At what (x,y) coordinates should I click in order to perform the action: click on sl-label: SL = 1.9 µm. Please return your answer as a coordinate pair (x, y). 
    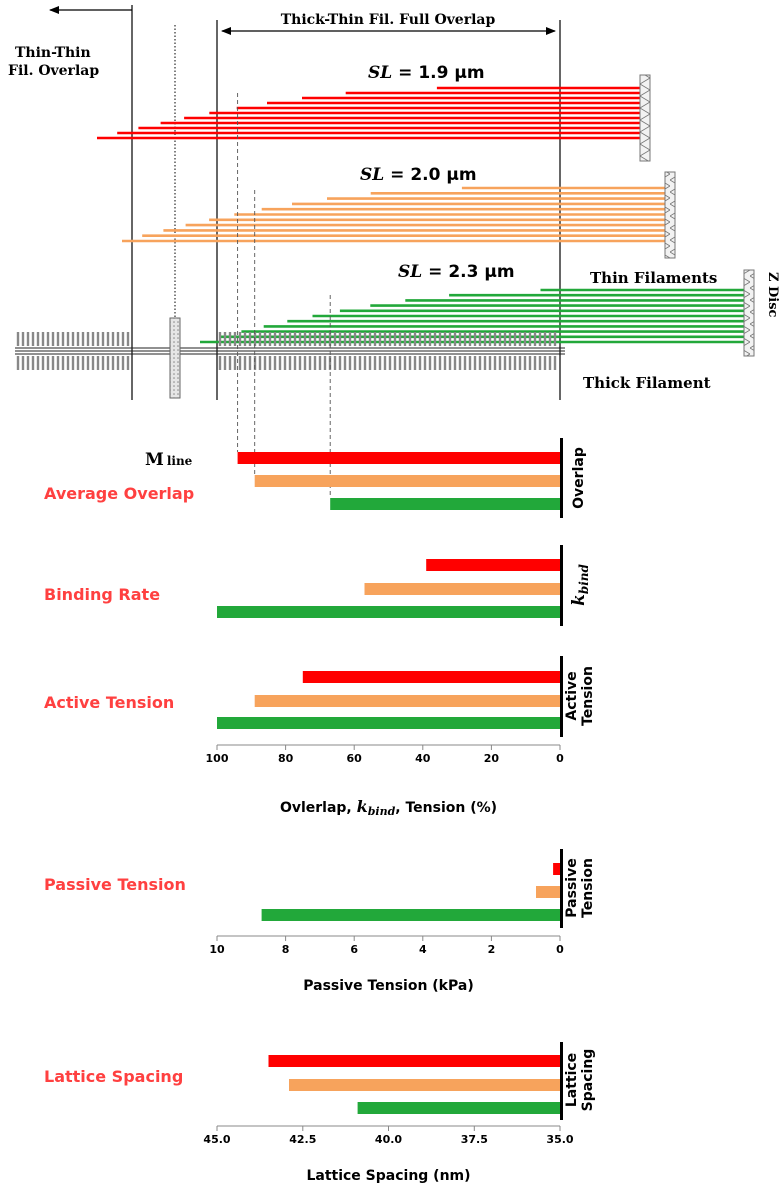
    Looking at the image, I should click on (426, 73).